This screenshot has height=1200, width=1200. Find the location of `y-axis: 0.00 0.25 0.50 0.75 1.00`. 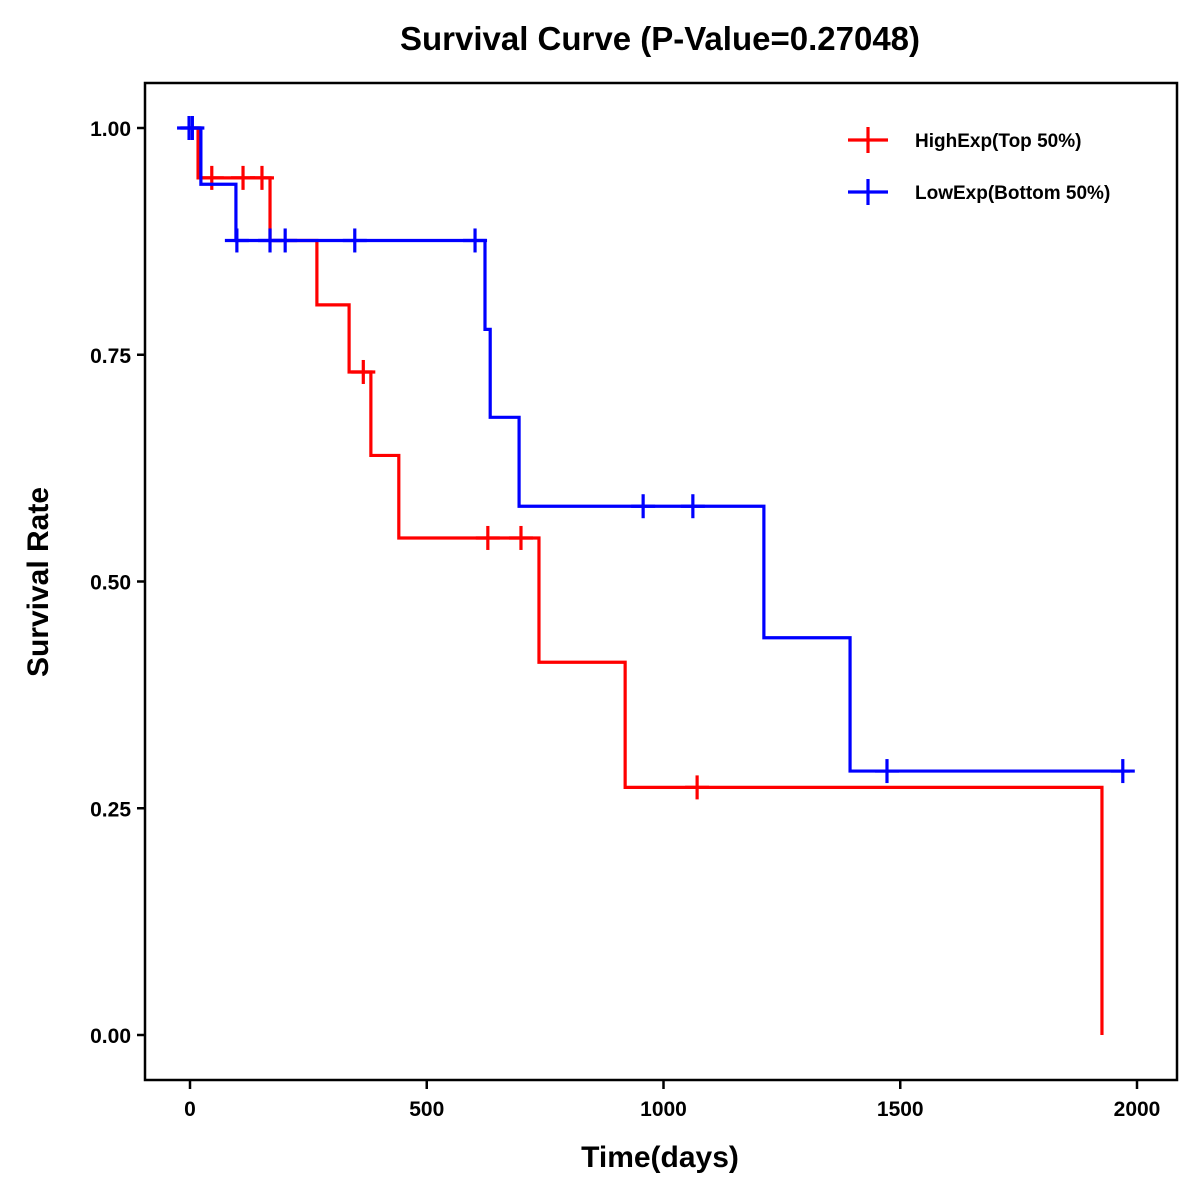

y-axis: 0.00 0.25 0.50 0.75 1.00 is located at coordinates (117, 583).